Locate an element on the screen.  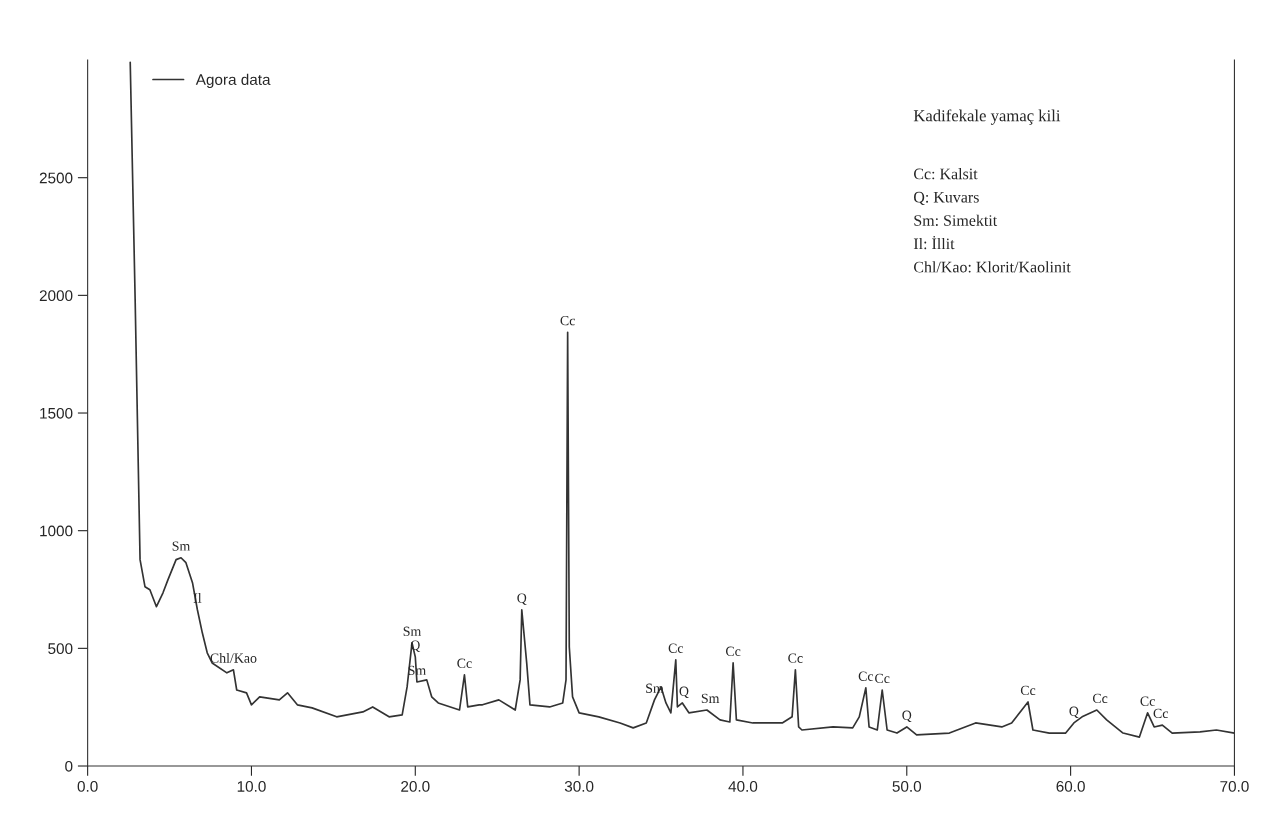
y-tick-label: 1500 is located at coordinates (56, 413).